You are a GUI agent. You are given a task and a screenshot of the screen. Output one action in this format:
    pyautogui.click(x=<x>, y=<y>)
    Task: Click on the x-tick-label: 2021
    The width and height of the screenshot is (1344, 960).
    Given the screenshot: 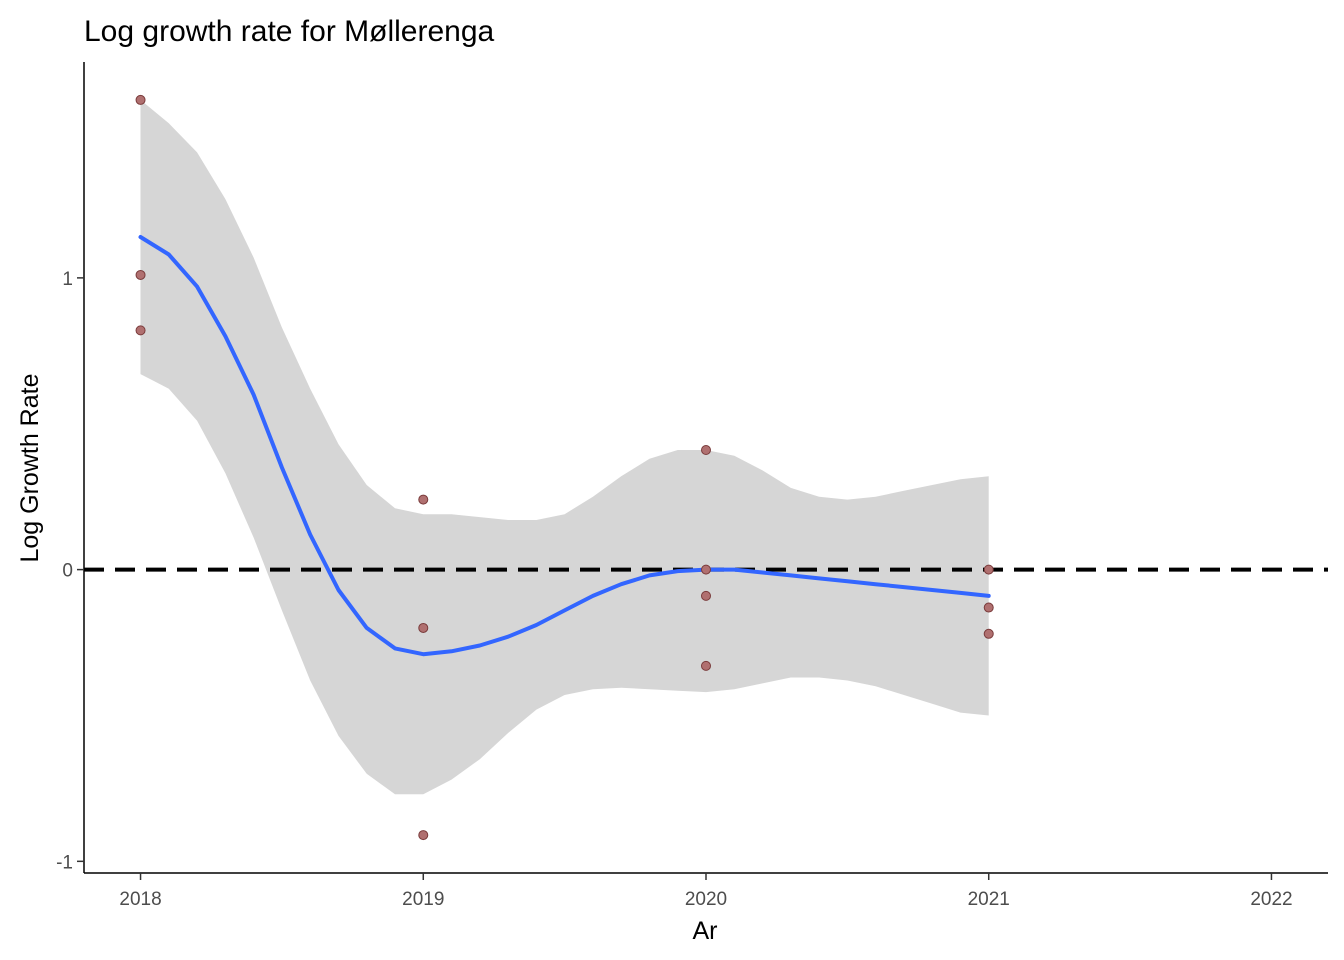 What is the action you would take?
    pyautogui.click(x=989, y=899)
    